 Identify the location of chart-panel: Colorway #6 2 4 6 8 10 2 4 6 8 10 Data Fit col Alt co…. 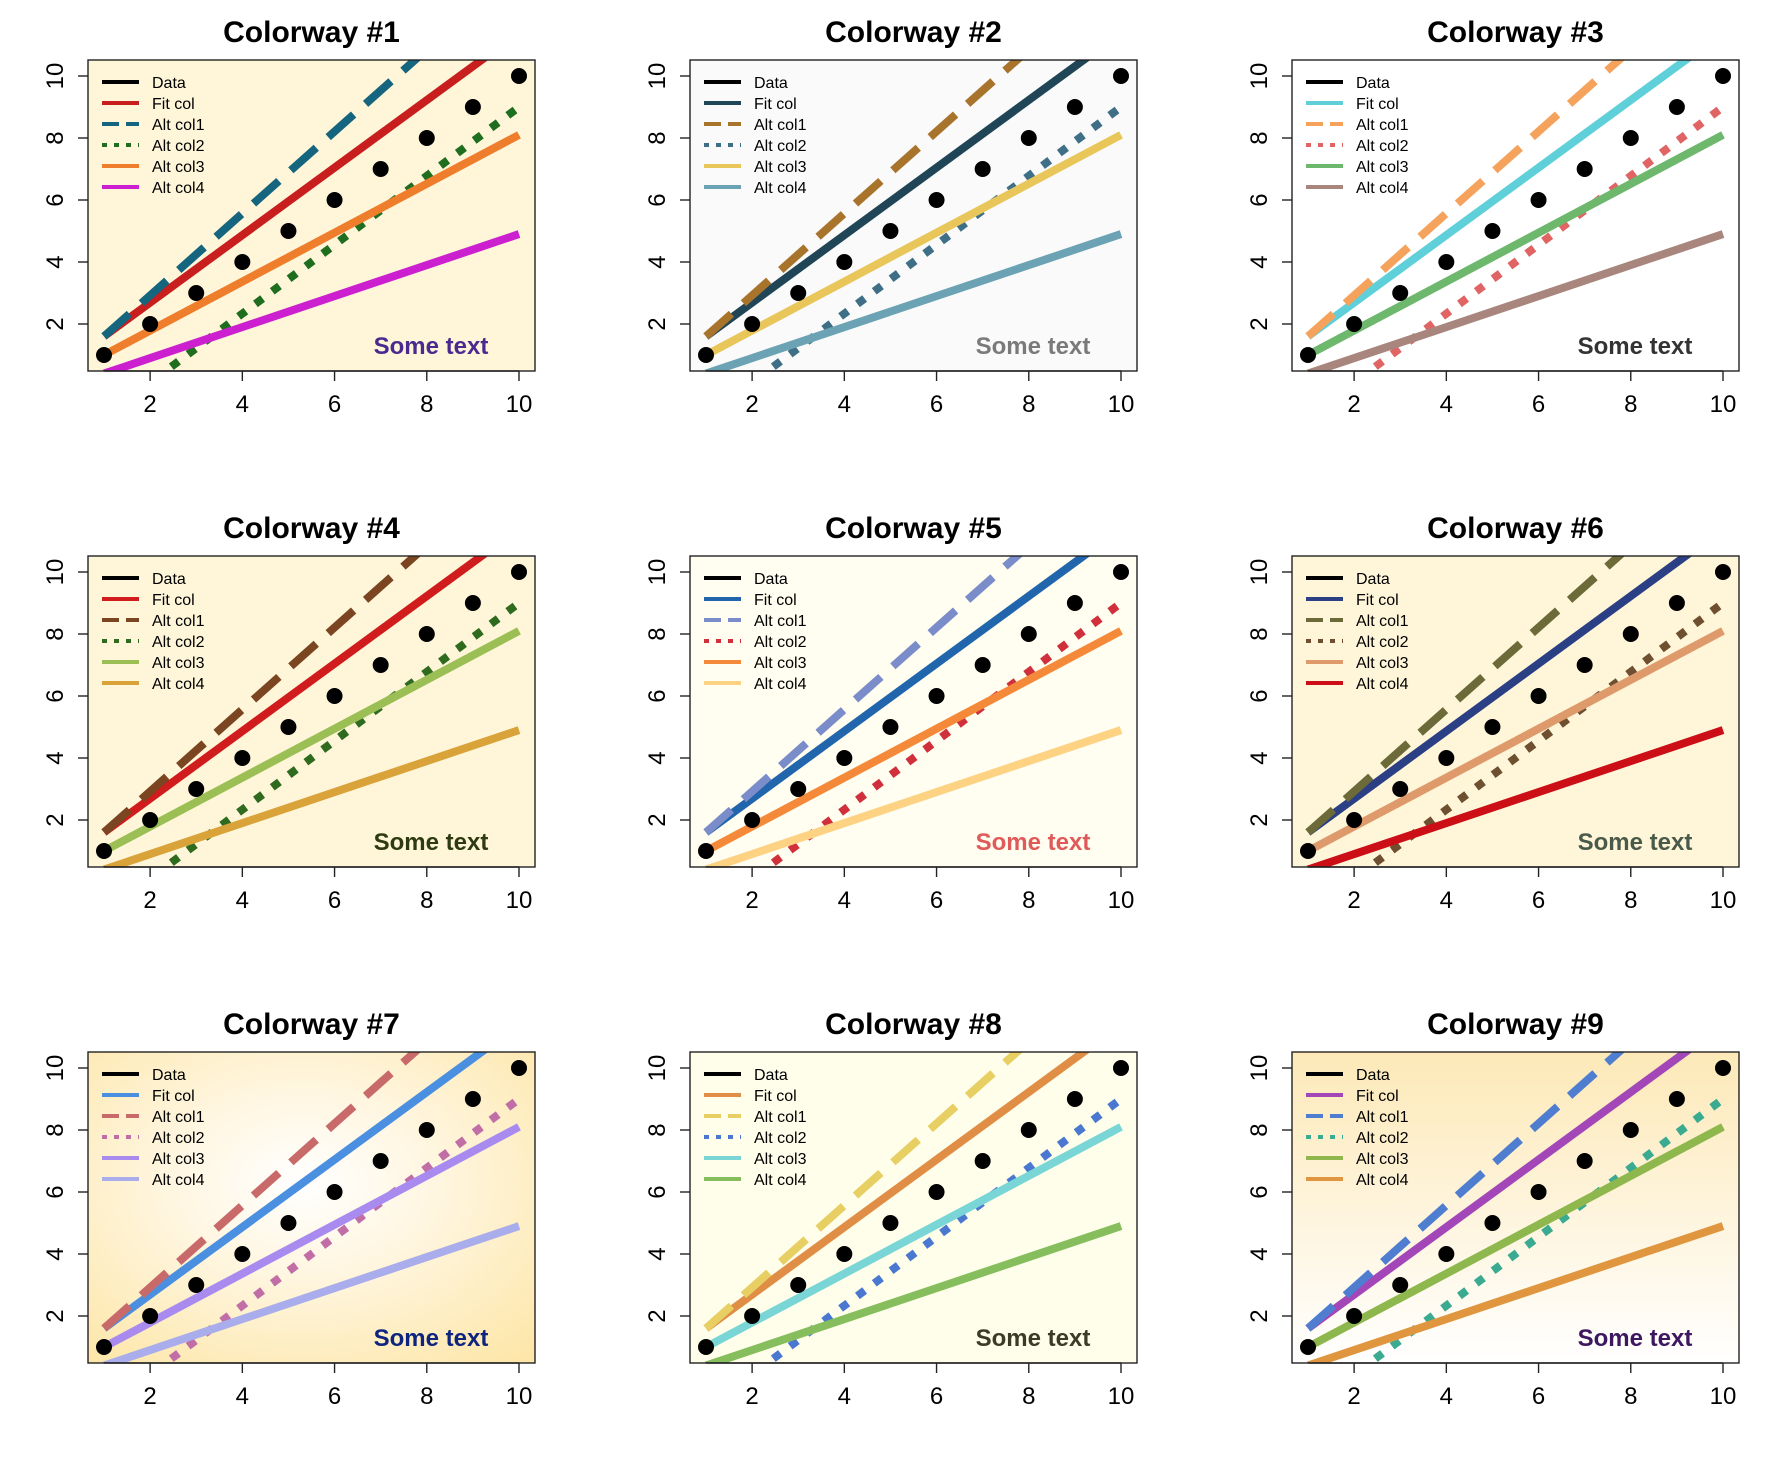
(1493, 713).